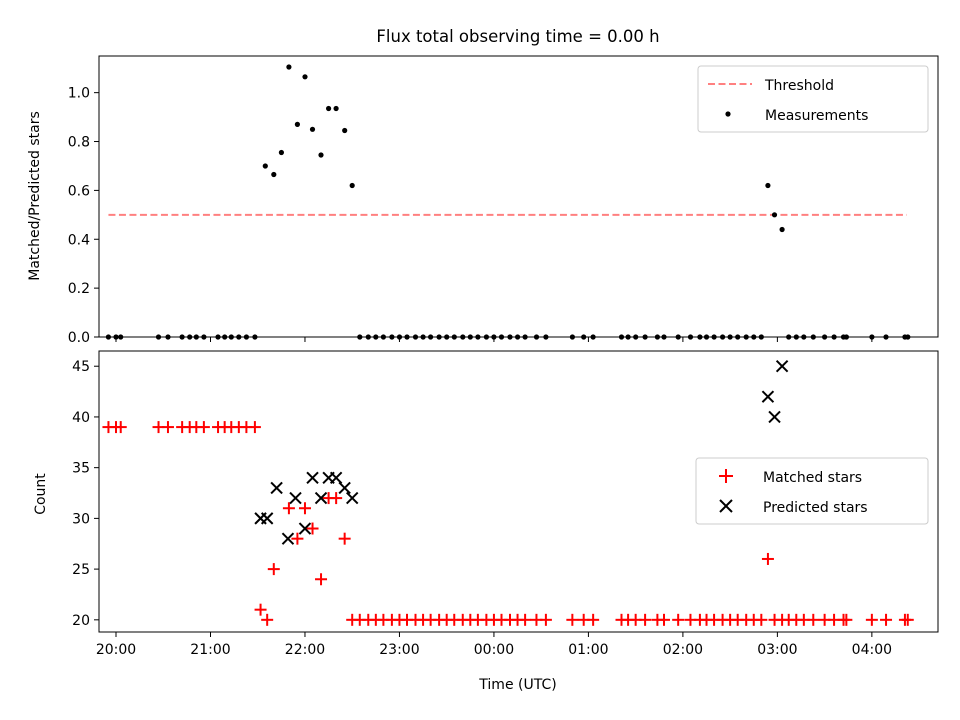 This screenshot has height=720, width=960. Describe the element at coordinates (799, 86) in the screenshot. I see `threshold-legend-label: Threshold` at that location.